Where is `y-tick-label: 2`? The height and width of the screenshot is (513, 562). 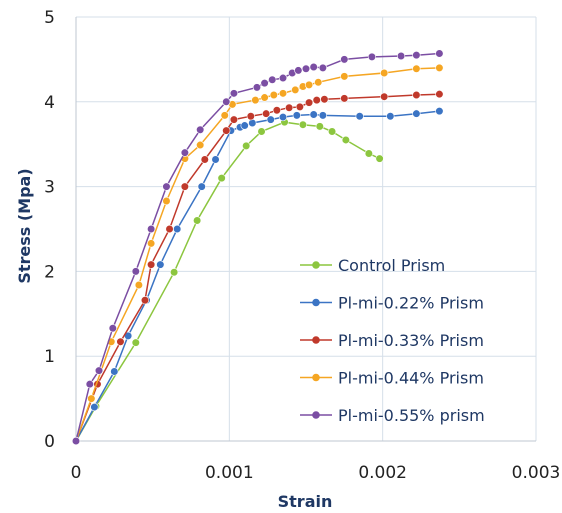
y-tick-label: 2 is located at coordinates (49, 272).